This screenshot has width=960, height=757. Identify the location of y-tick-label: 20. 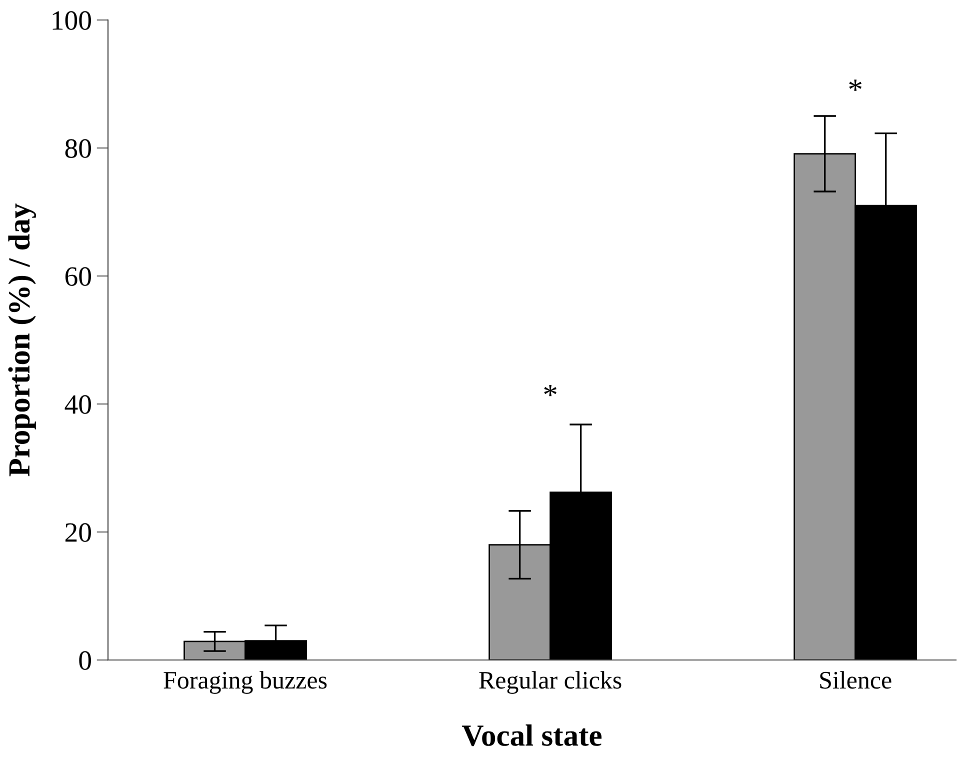
(78, 532).